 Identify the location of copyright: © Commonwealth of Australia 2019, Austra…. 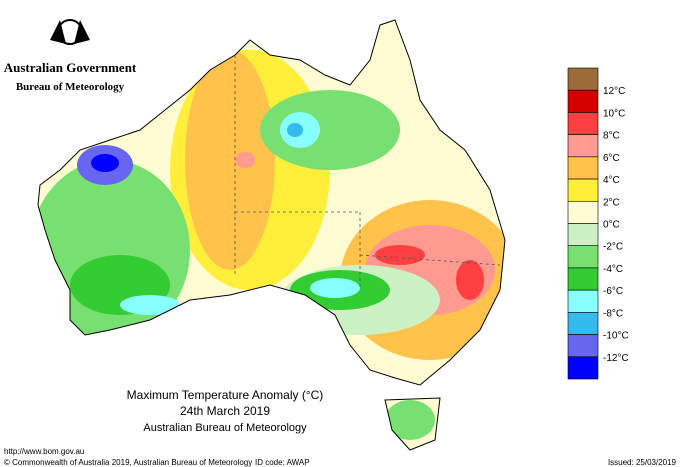
(128, 462).